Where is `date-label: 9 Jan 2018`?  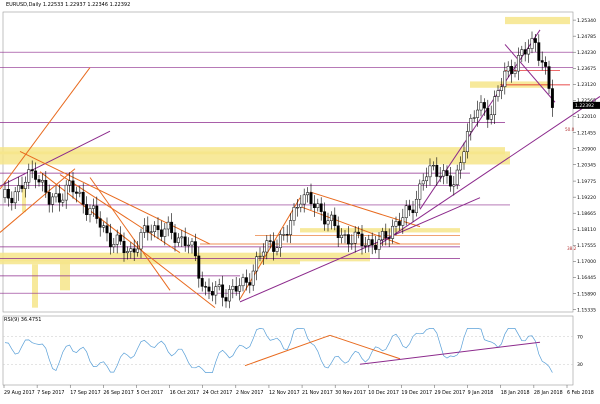
date-label: 9 Jan 2018 is located at coordinates (481, 393).